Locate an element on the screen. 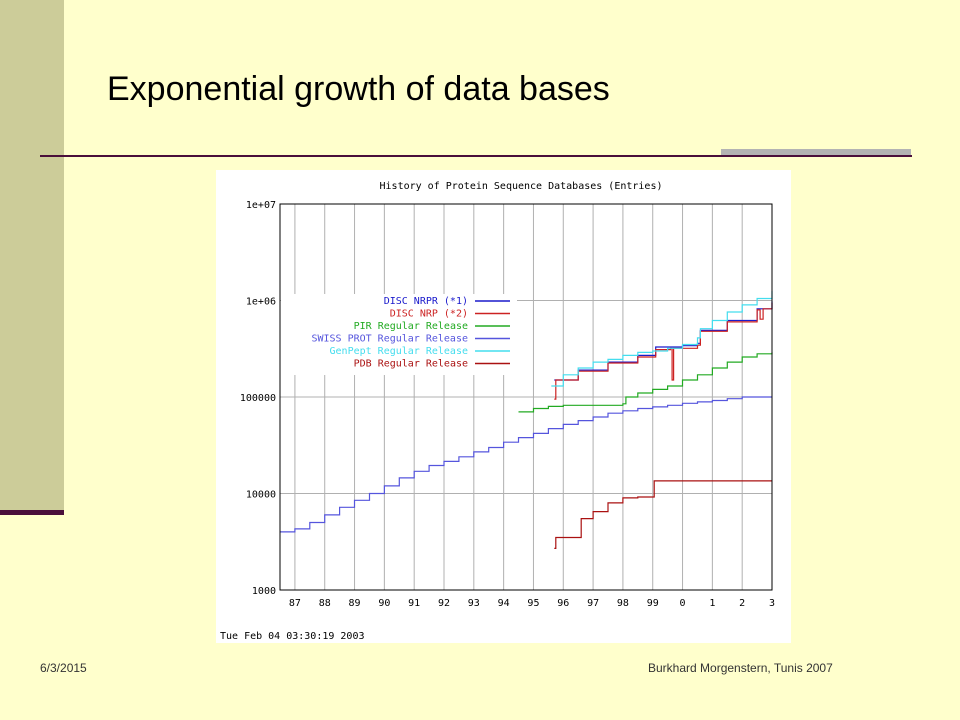 The width and height of the screenshot is (960, 720). x-tick-label: 92 is located at coordinates (444, 603).